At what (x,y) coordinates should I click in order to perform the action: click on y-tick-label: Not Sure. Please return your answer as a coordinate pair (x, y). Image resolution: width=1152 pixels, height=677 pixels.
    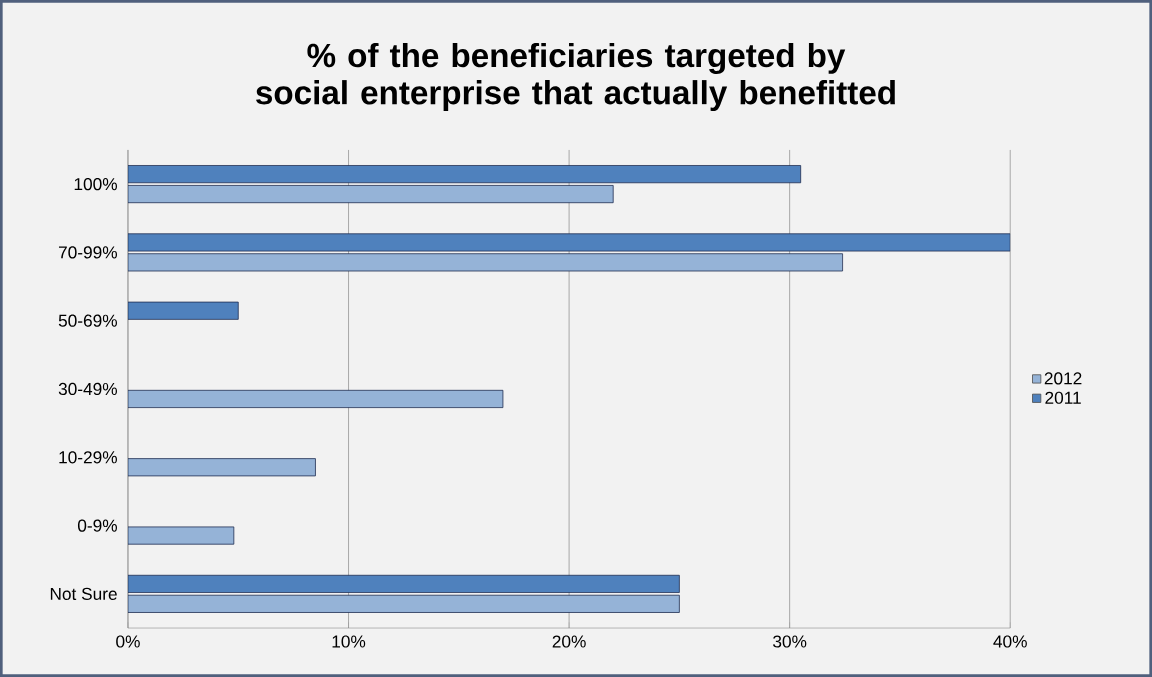
    Looking at the image, I should click on (83, 593).